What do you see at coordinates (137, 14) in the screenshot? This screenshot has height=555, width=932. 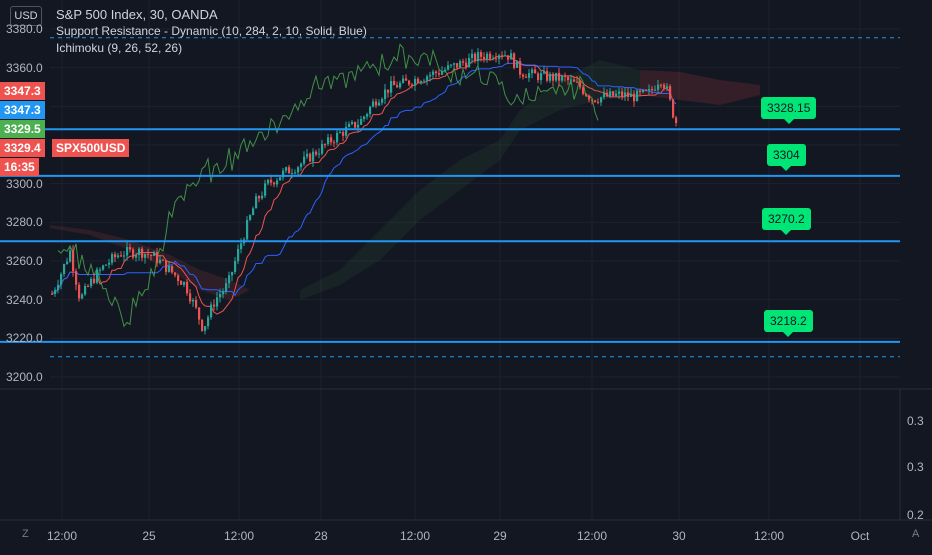 I see `symbol-title: S&P 500 Index, 30, OANDA` at bounding box center [137, 14].